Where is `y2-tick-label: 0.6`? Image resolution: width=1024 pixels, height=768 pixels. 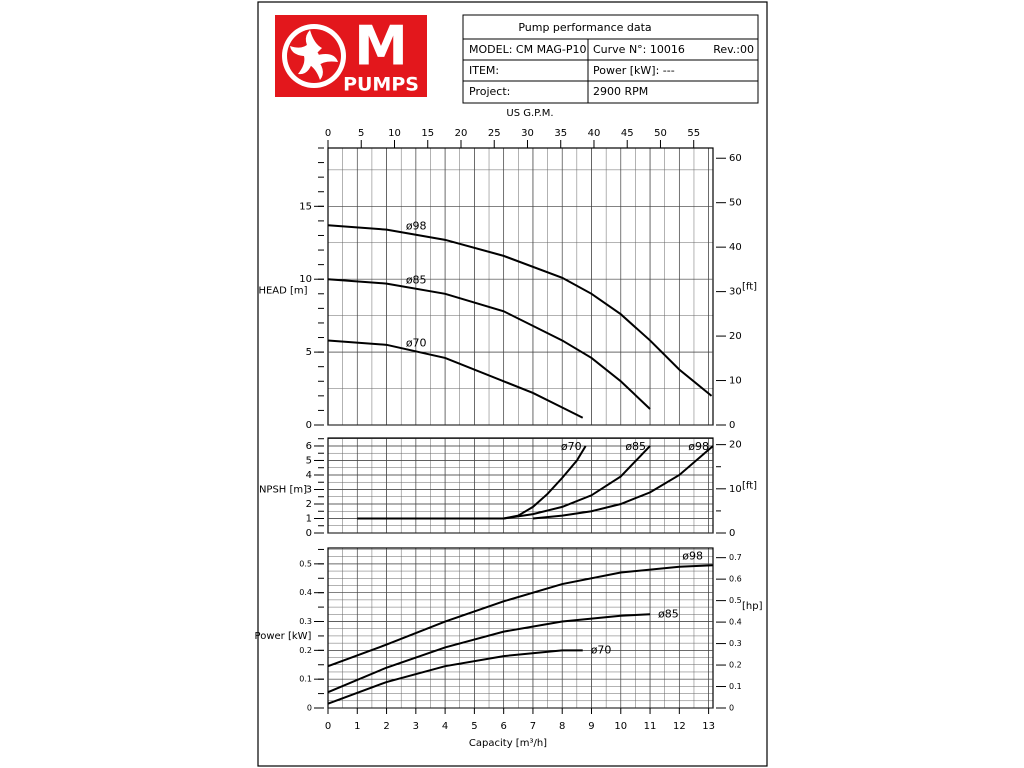 y2-tick-label: 0.6 is located at coordinates (735, 579).